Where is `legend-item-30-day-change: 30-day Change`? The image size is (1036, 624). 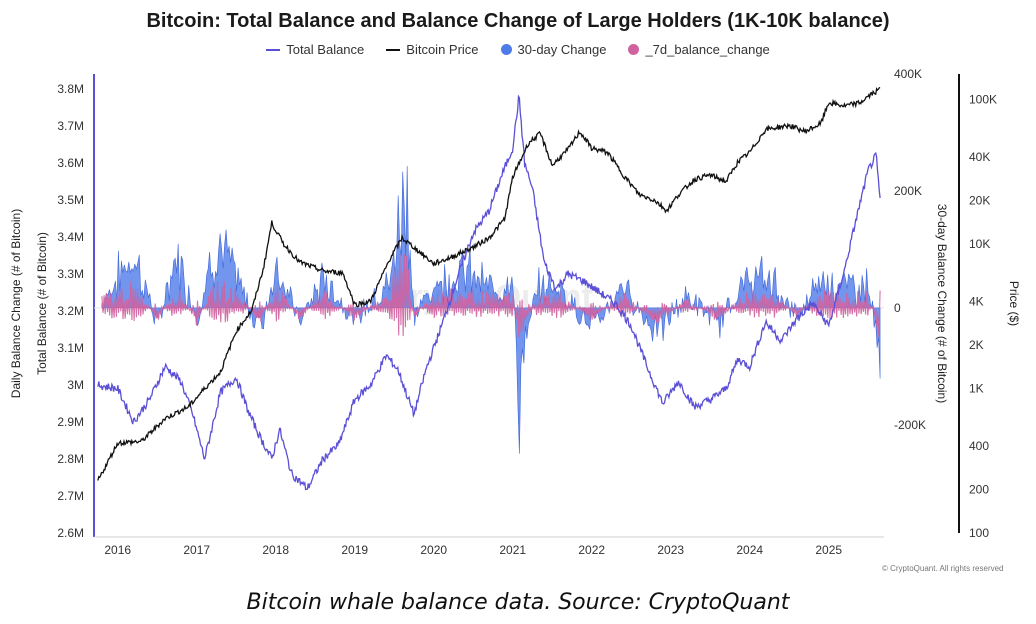 legend-item-30-day-change: 30-day Change is located at coordinates (553, 49).